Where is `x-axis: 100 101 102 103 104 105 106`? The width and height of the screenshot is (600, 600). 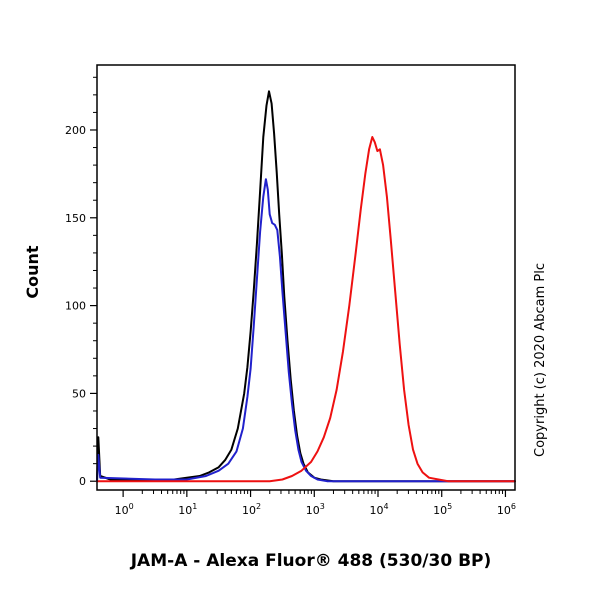
x-axis: 100 101 102 103 104 105 106 is located at coordinates (315, 503).